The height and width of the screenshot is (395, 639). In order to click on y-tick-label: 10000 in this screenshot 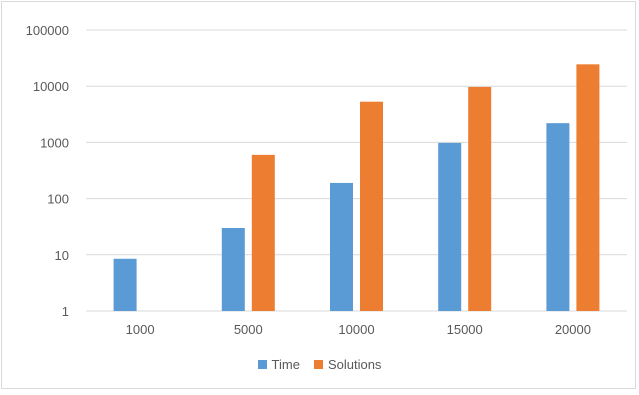, I will do `click(51, 86)`.